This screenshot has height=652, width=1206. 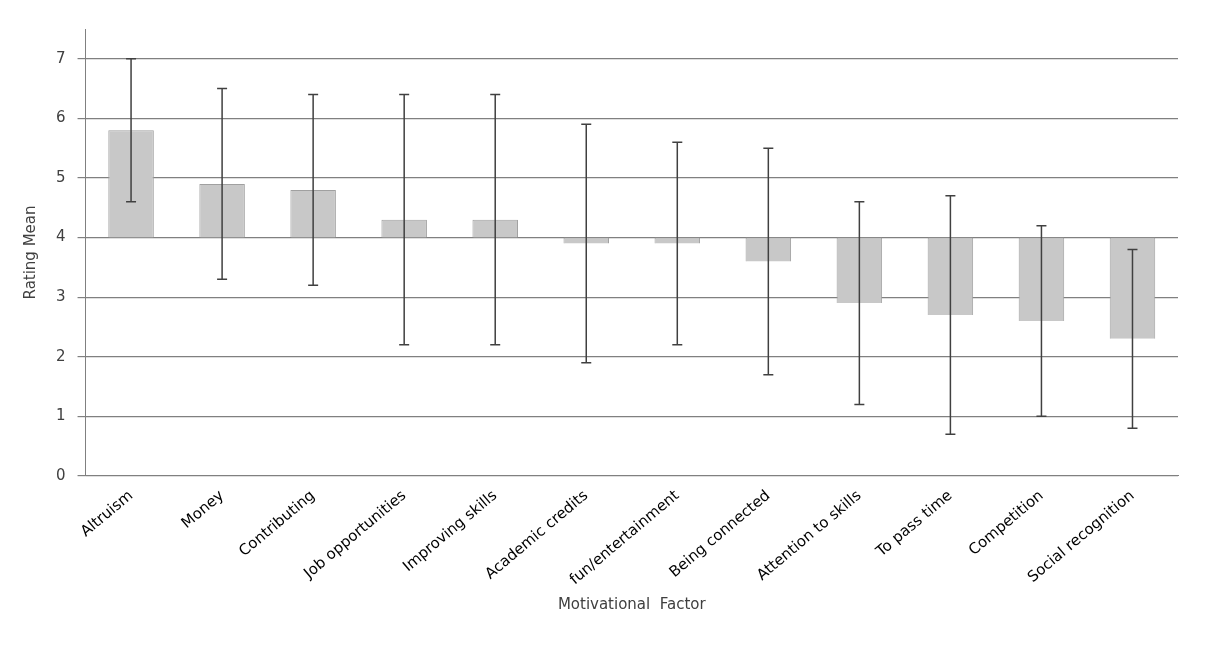 What do you see at coordinates (61, 236) in the screenshot?
I see `y-tick-label: 4` at bounding box center [61, 236].